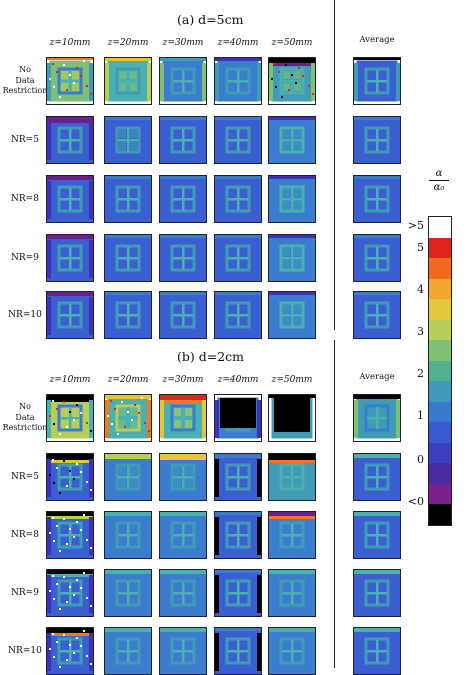 This screenshot has width=474, height=675. I want to click on colorbar, so click(440, 371).